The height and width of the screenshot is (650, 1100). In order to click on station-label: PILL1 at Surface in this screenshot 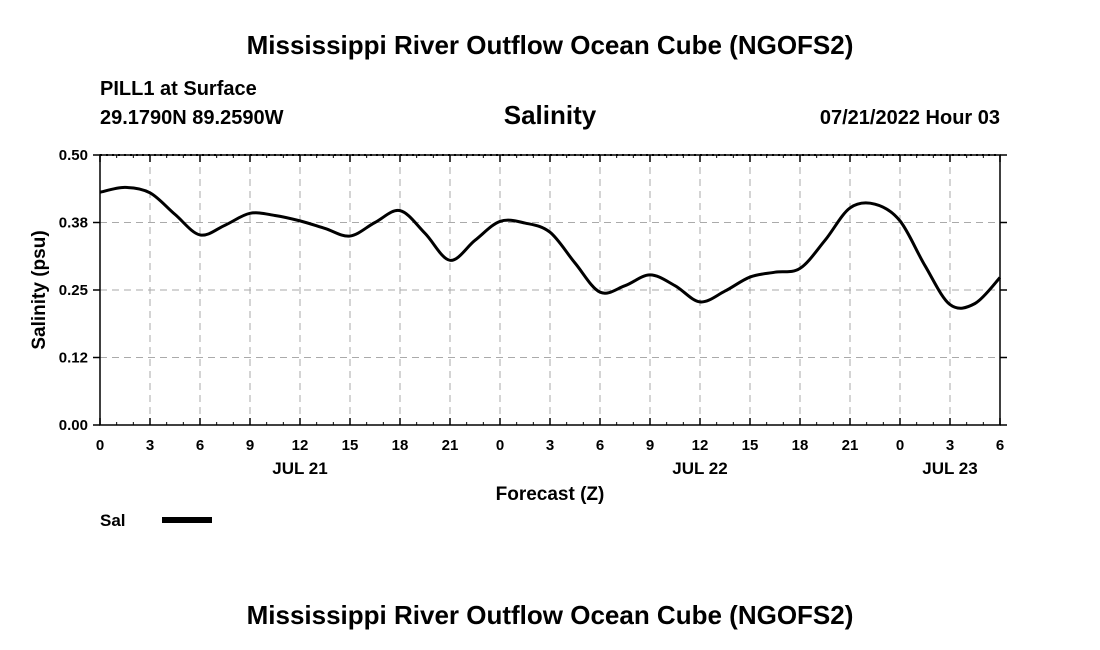, I will do `click(178, 89)`.